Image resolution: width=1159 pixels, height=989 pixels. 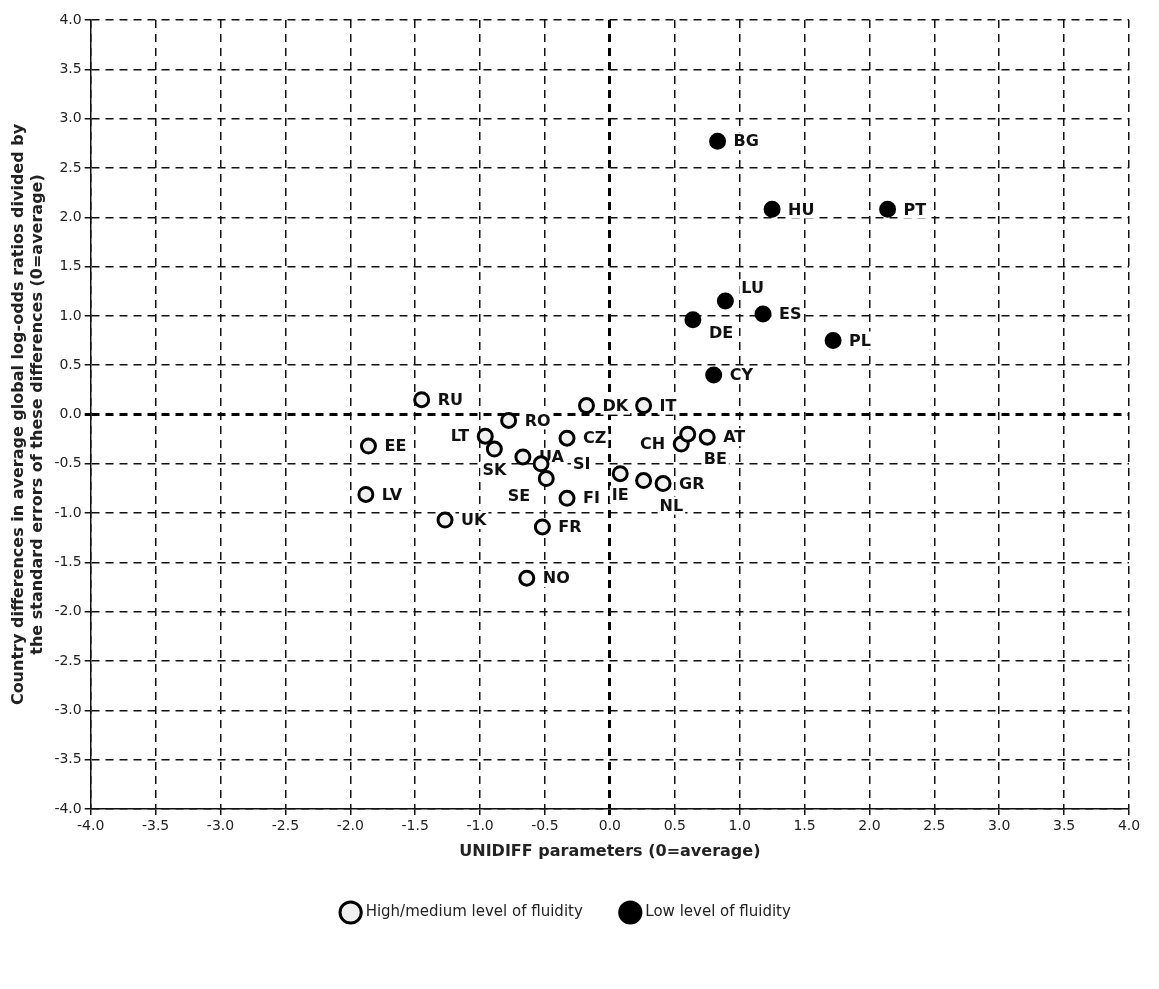 I want to click on annotation: FR, so click(x=570, y=527).